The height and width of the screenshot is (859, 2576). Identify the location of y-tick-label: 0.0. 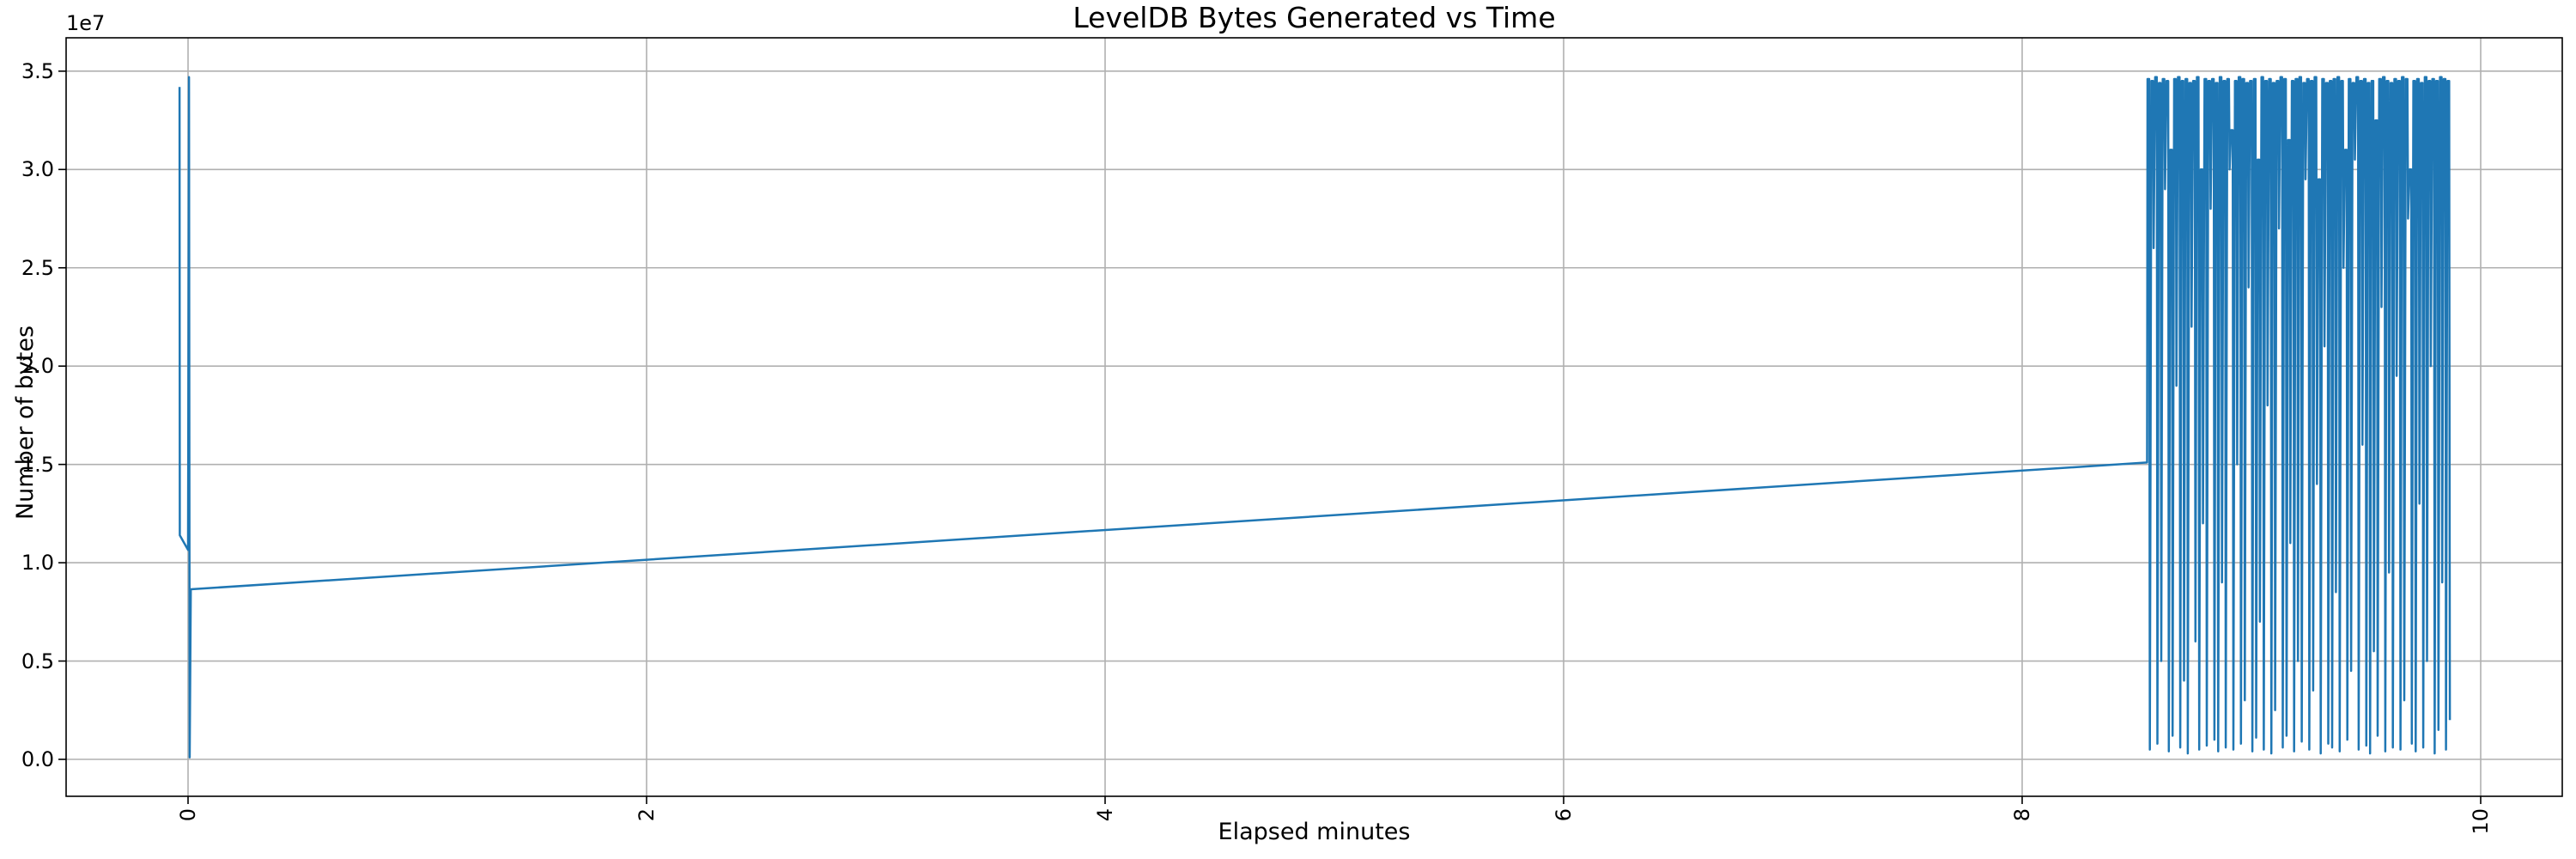
(37, 759).